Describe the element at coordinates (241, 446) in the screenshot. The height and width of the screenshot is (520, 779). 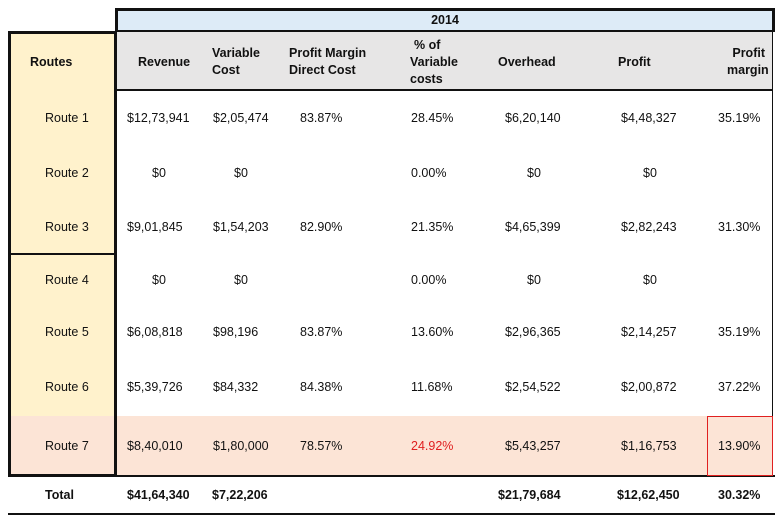
I see `variable-cost-cell: $1,80,000` at that location.